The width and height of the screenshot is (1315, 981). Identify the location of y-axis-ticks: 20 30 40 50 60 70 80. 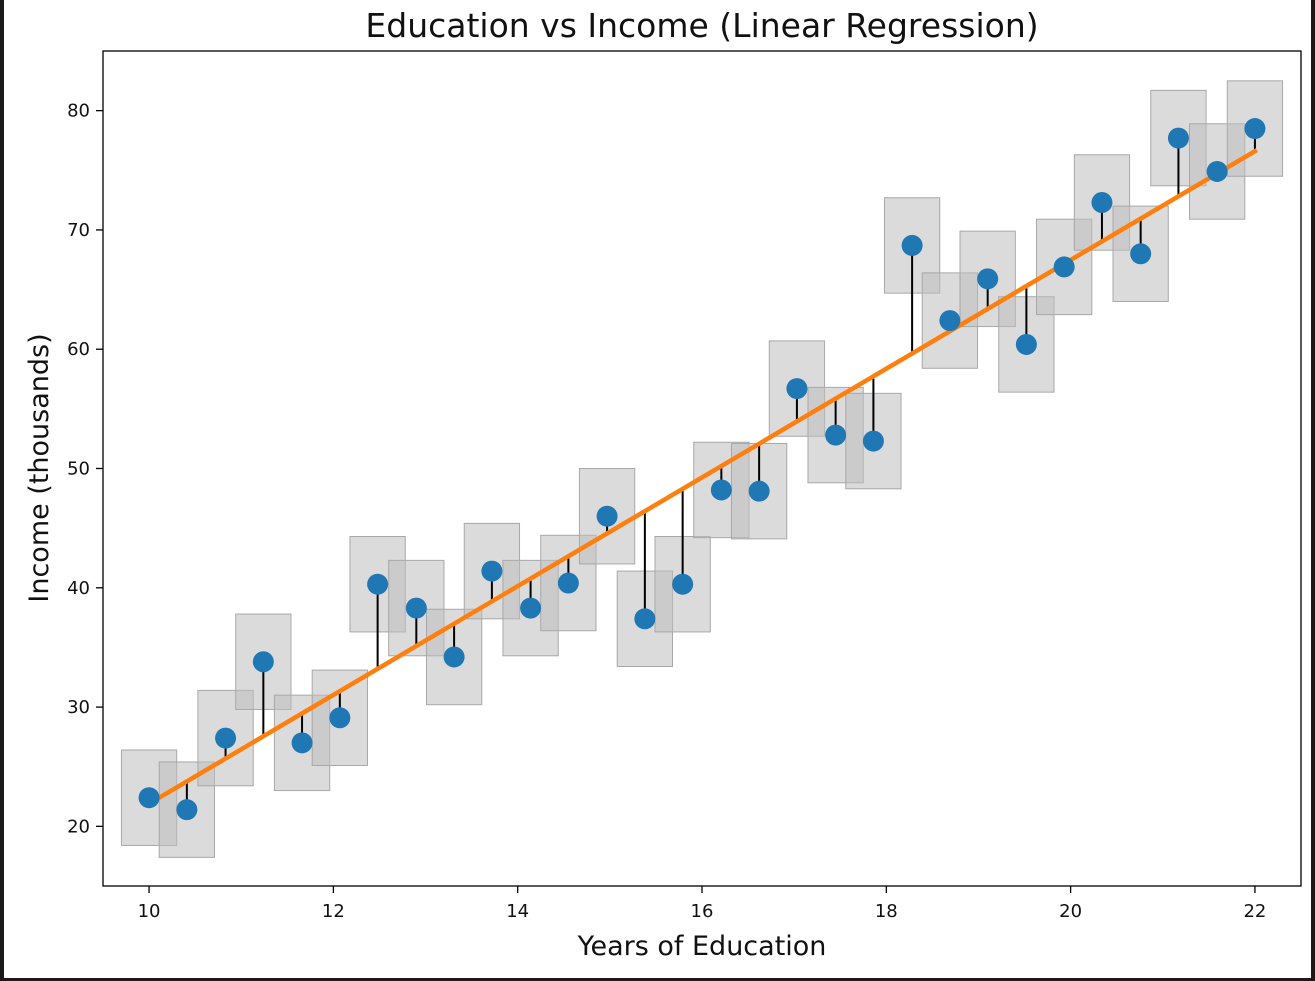
(85, 469).